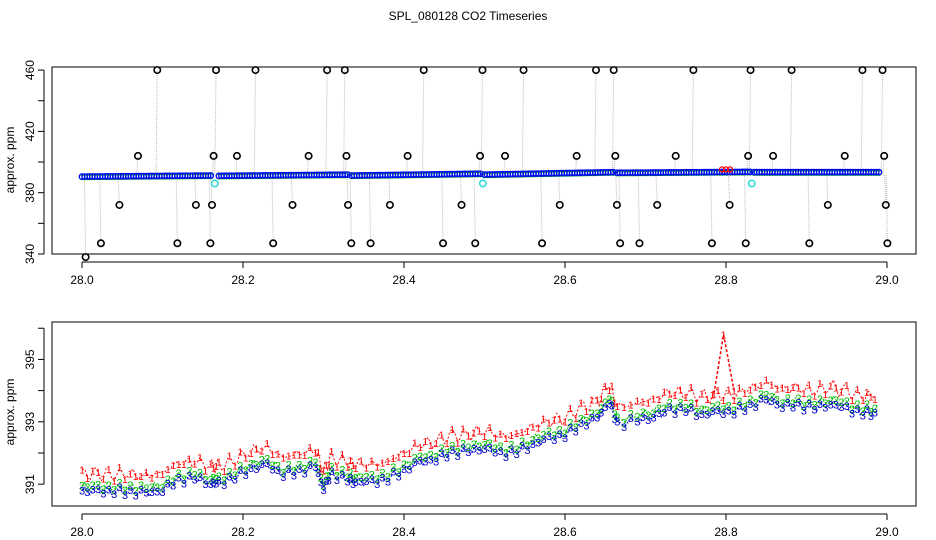 The width and height of the screenshot is (936, 540). What do you see at coordinates (726, 532) in the screenshot?
I see `bottom-x-tick-label: 28.8` at bounding box center [726, 532].